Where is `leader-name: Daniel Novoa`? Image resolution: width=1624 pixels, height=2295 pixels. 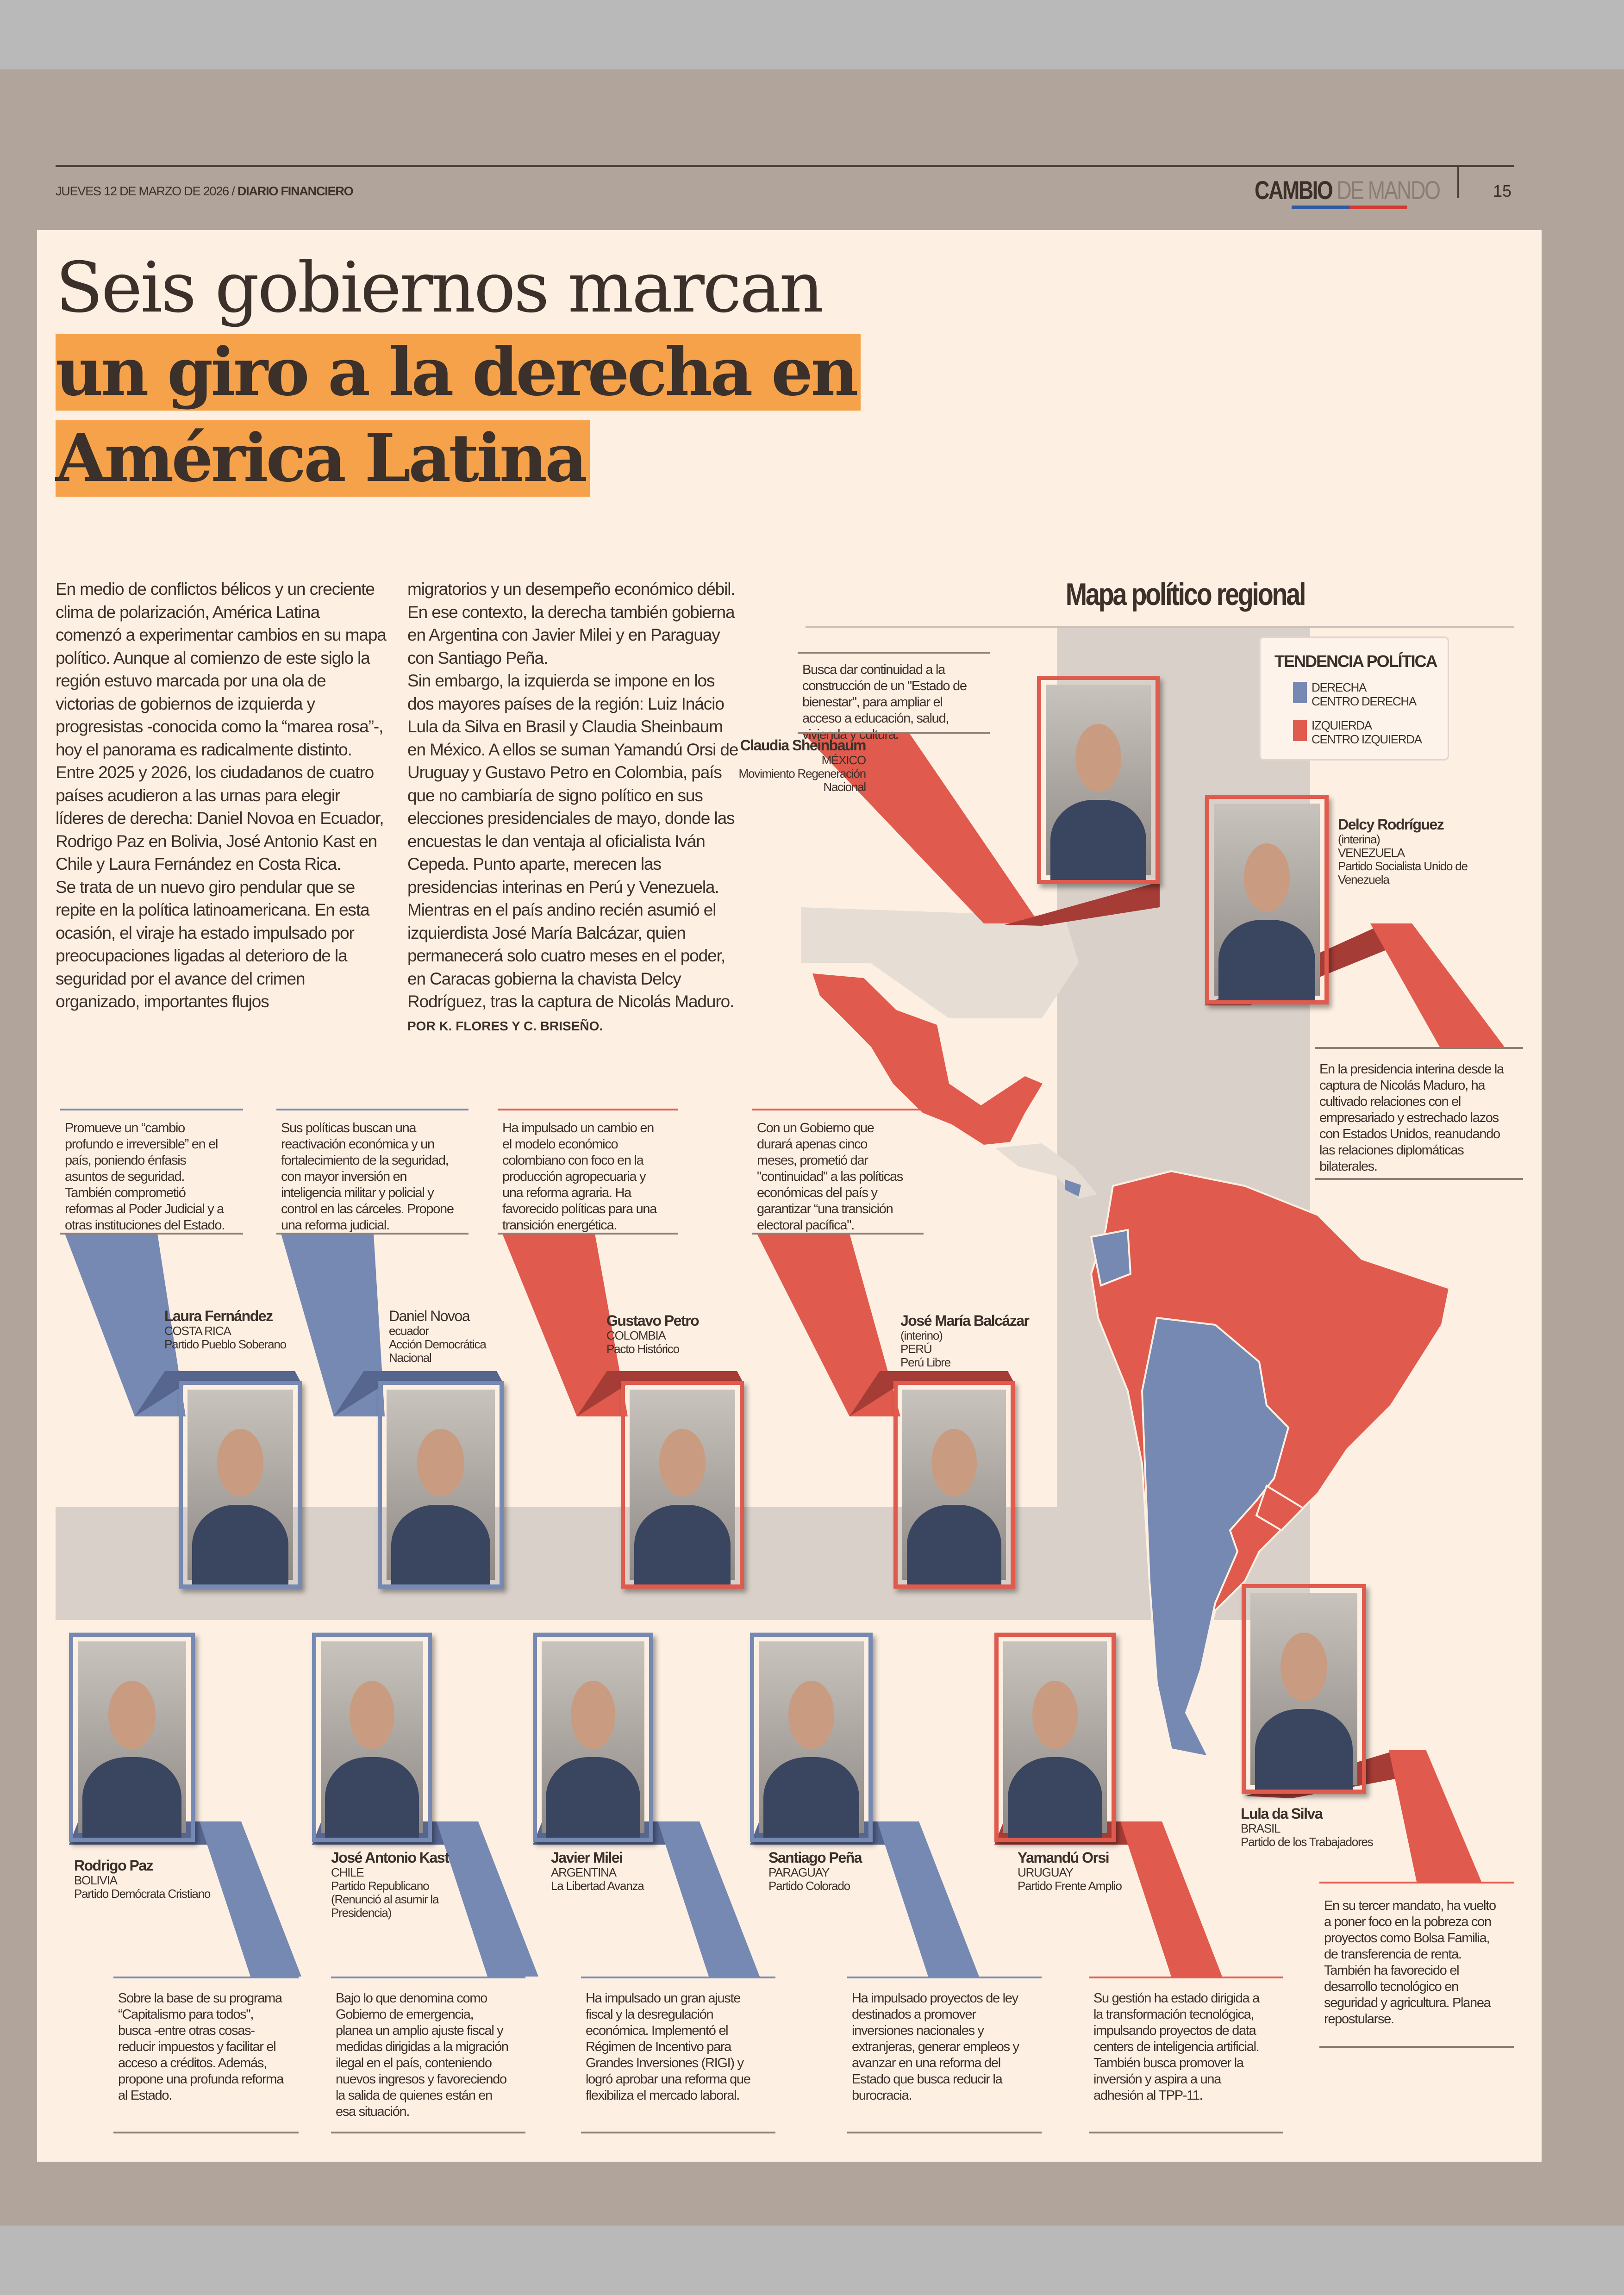
leader-name: Daniel Novoa is located at coordinates (429, 1316).